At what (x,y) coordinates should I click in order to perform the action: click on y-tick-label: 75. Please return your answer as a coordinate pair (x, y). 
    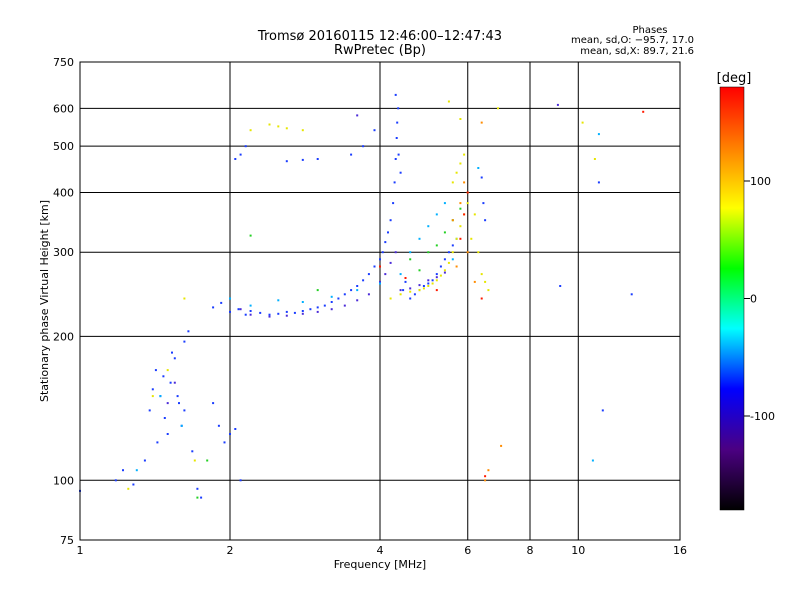
    Looking at the image, I should click on (67, 540).